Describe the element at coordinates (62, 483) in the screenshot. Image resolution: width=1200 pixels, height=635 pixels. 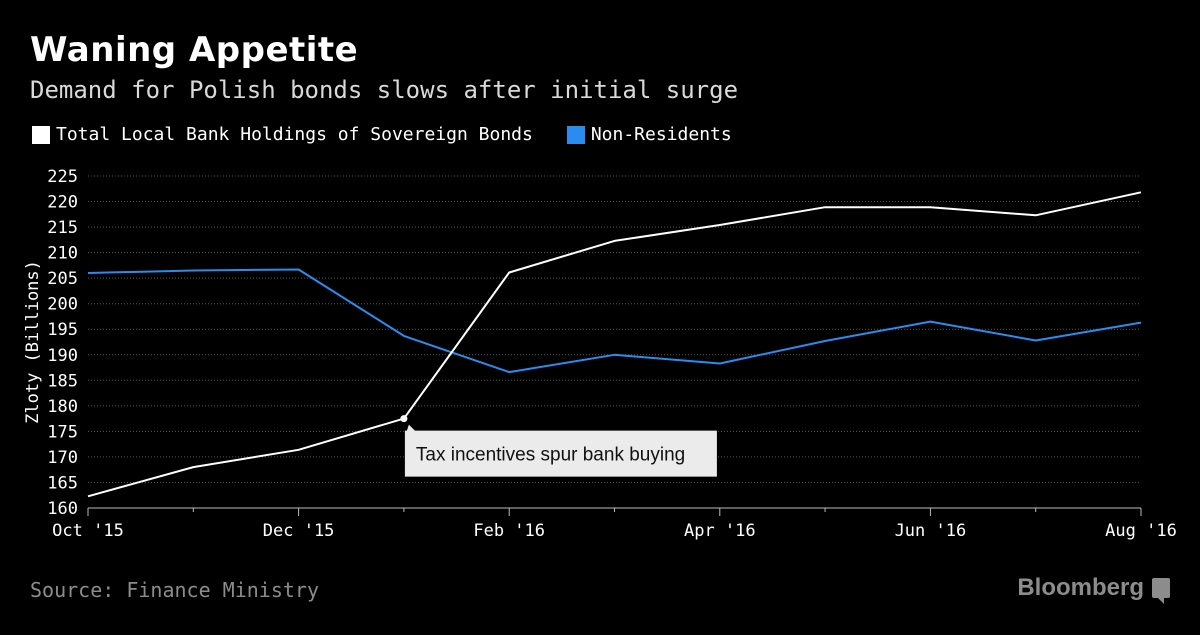
I see `y-tick-label: 165` at that location.